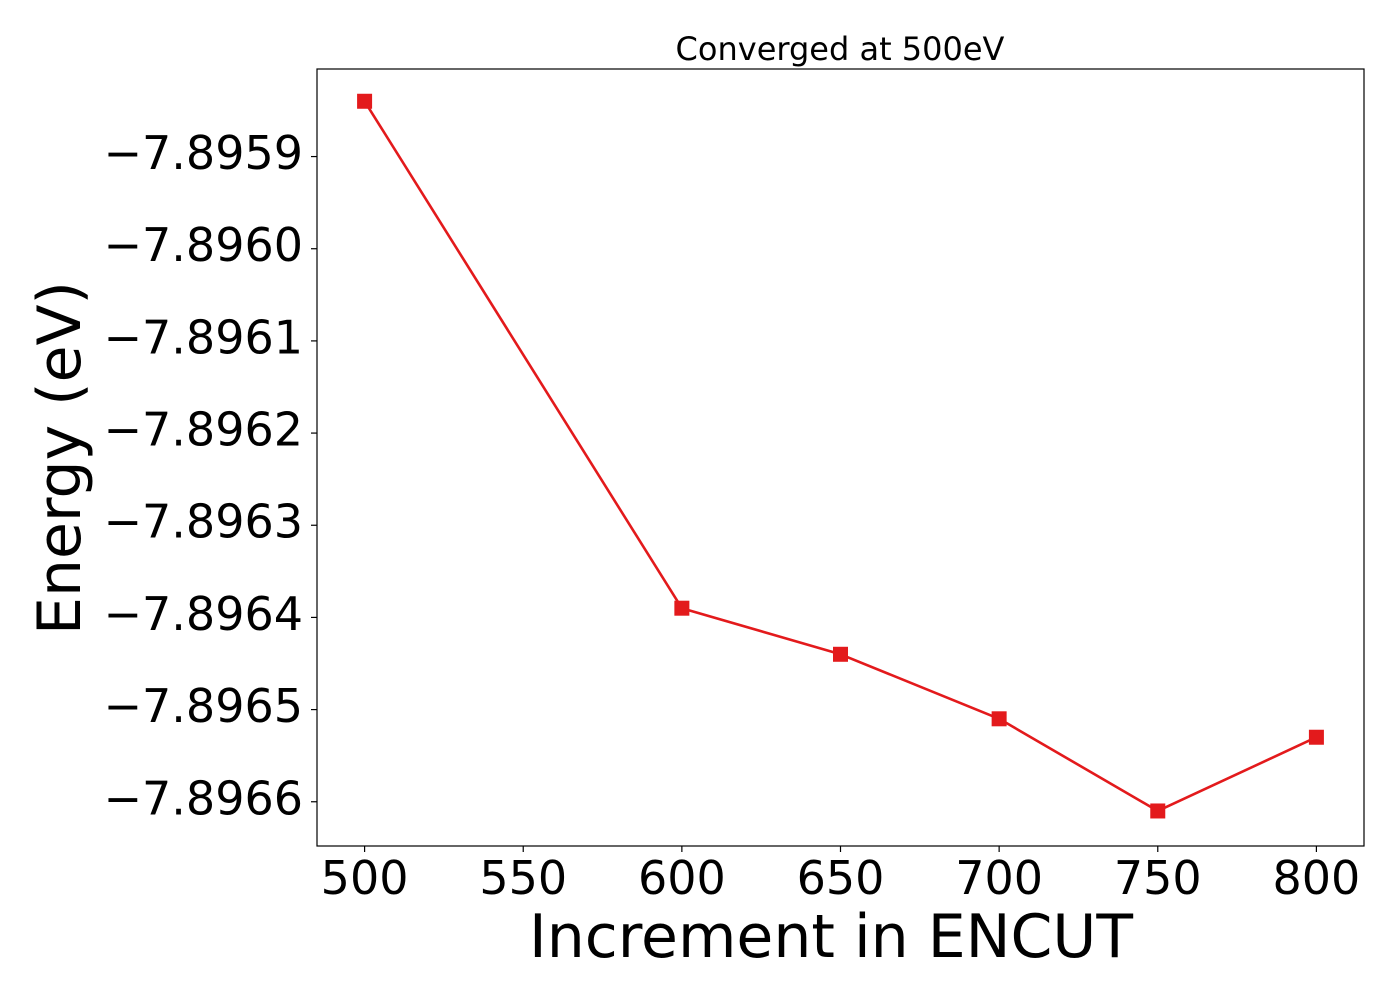 The height and width of the screenshot is (1000, 1400). What do you see at coordinates (204, 798) in the screenshot?
I see `y-tick-label: −7.8966` at bounding box center [204, 798].